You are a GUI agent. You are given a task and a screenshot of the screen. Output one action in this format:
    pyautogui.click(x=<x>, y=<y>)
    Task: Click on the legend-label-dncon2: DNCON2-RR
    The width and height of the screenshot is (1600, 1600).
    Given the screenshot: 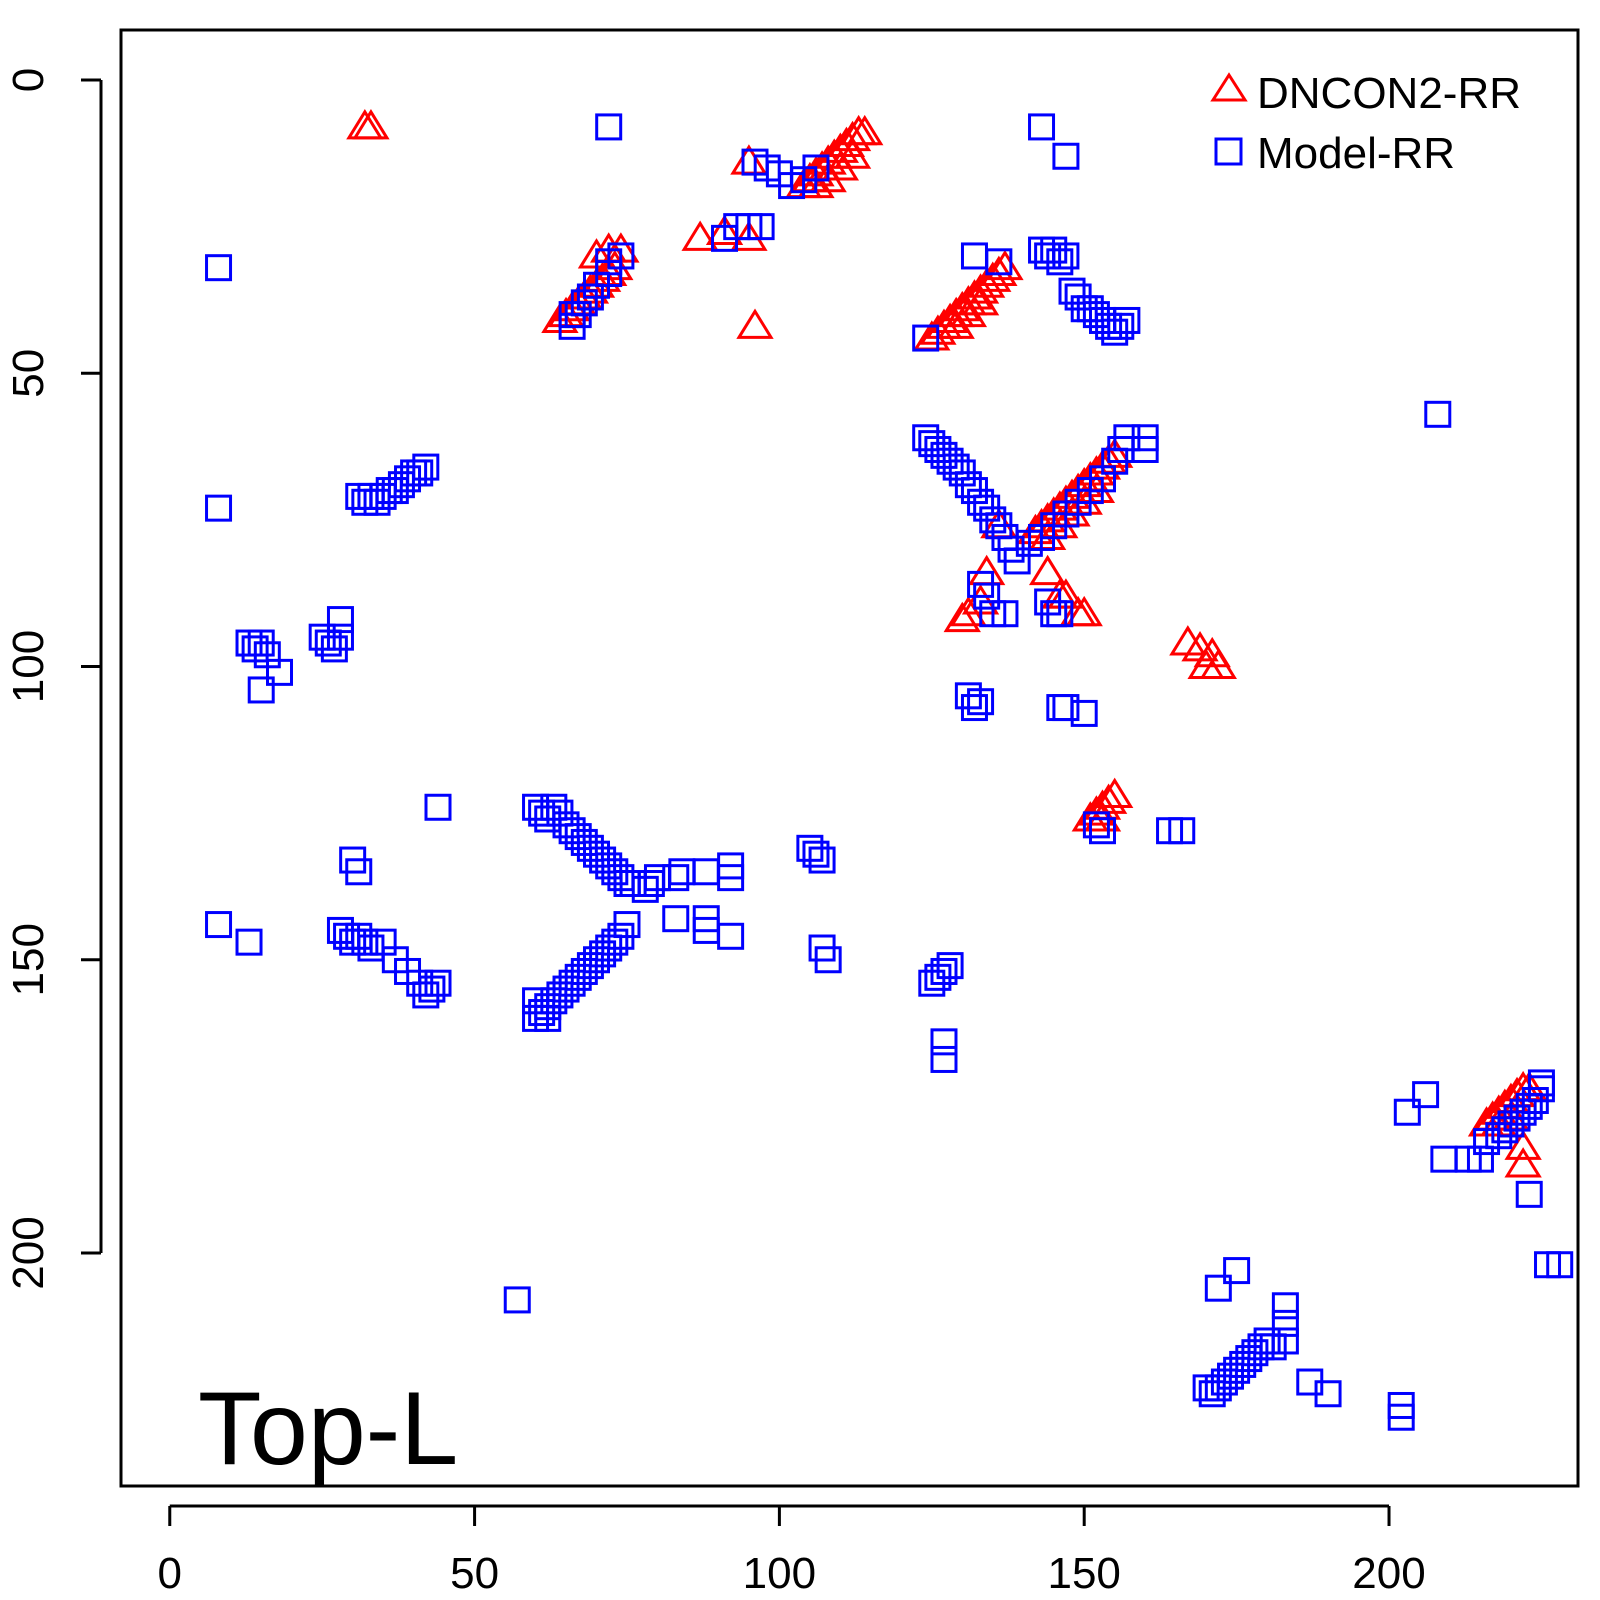 What is the action you would take?
    pyautogui.click(x=1389, y=93)
    